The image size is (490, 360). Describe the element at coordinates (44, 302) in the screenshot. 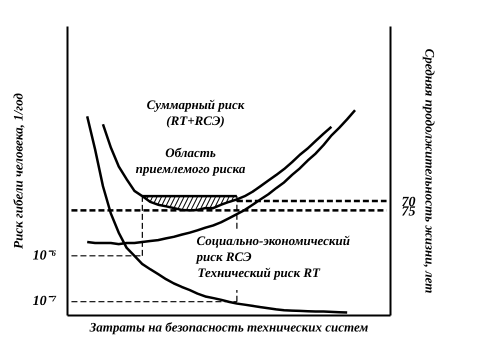

I see `y-tick-label: 10⁻⁷` at that location.